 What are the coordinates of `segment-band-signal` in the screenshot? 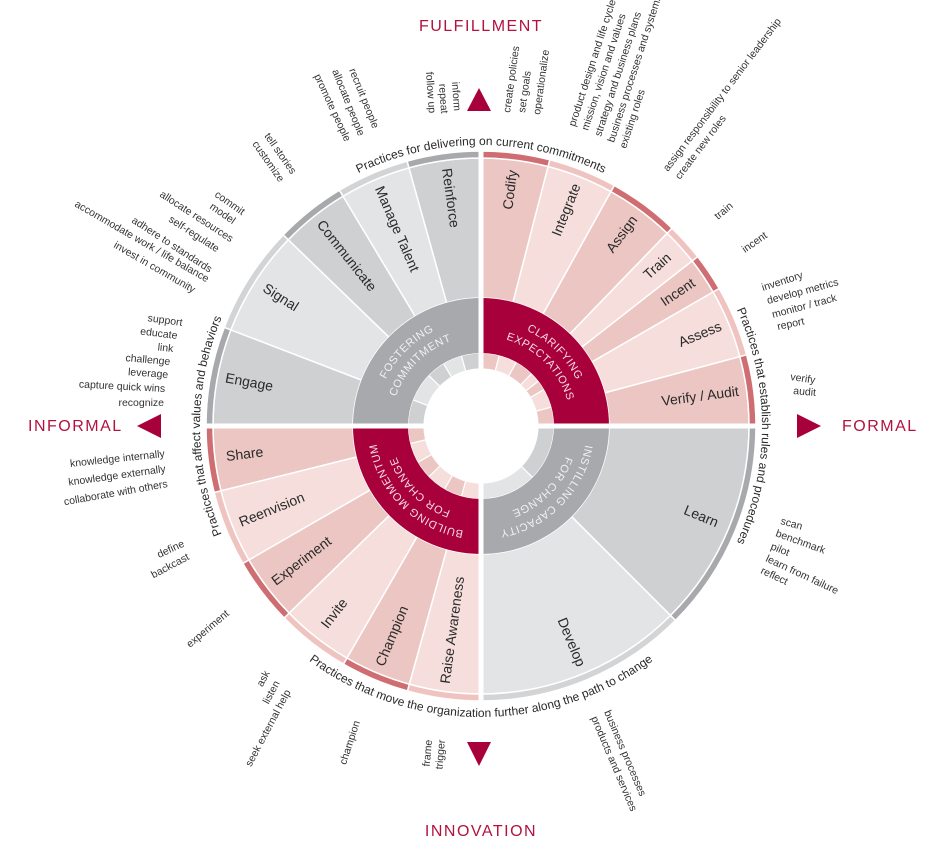 It's located at (256, 282).